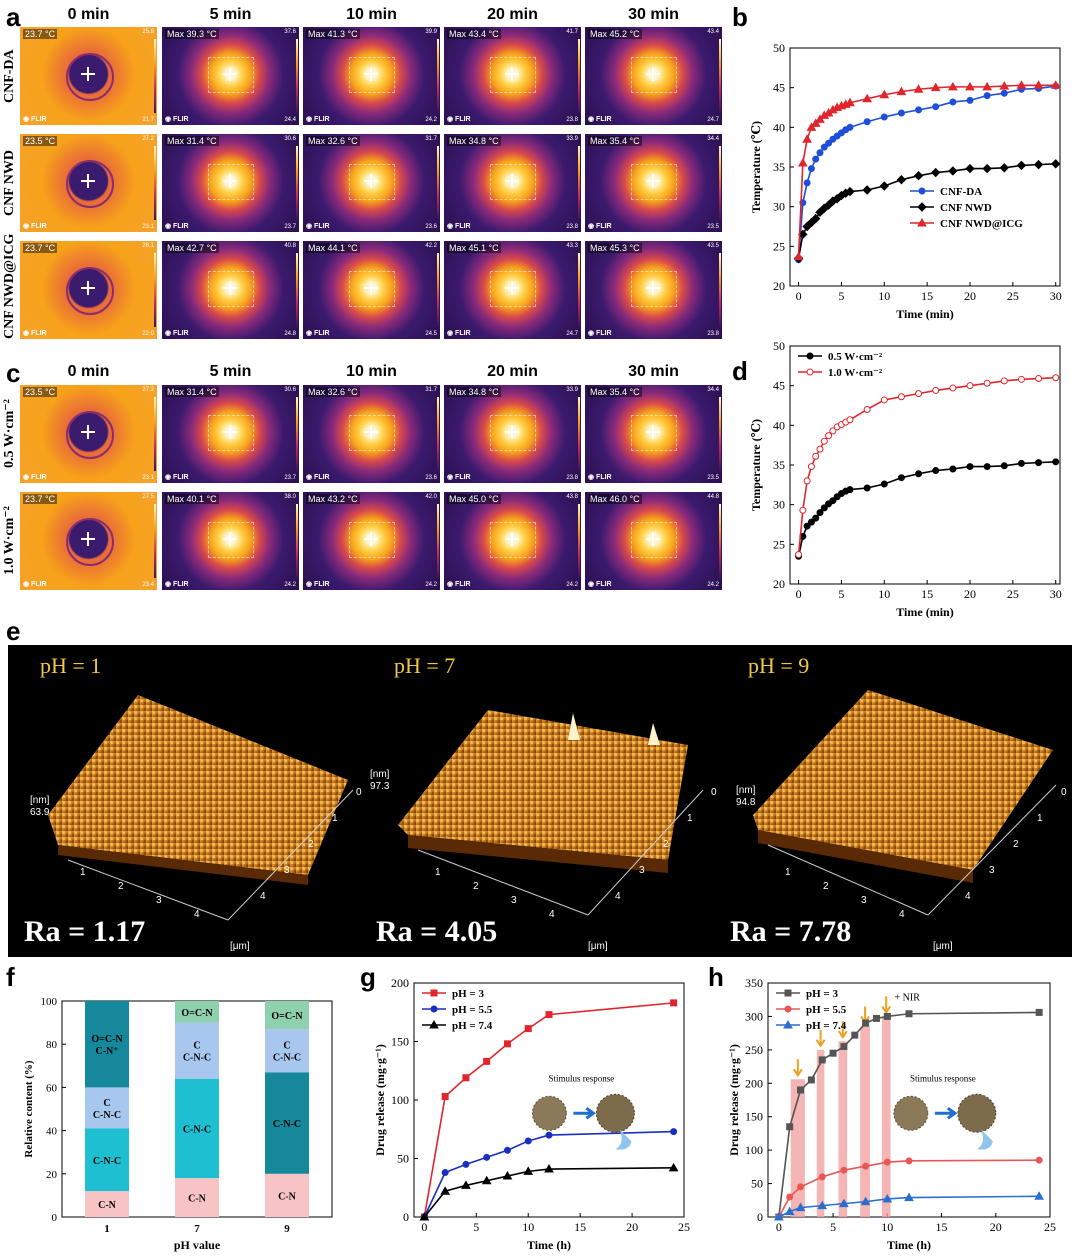 The width and height of the screenshot is (1080, 1257). I want to click on scale-max: 25.8, so click(148, 32).